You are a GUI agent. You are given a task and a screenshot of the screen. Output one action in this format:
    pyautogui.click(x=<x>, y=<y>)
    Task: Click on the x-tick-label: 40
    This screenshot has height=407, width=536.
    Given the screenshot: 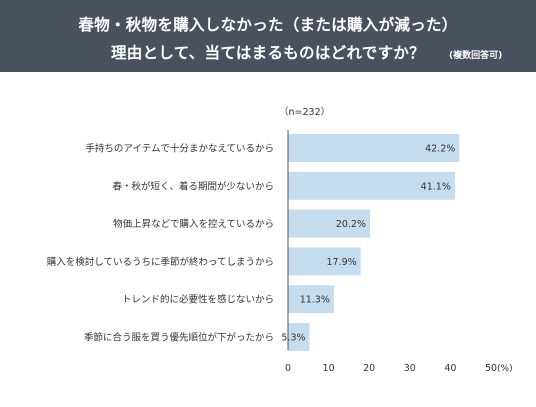 What is the action you would take?
    pyautogui.click(x=450, y=368)
    